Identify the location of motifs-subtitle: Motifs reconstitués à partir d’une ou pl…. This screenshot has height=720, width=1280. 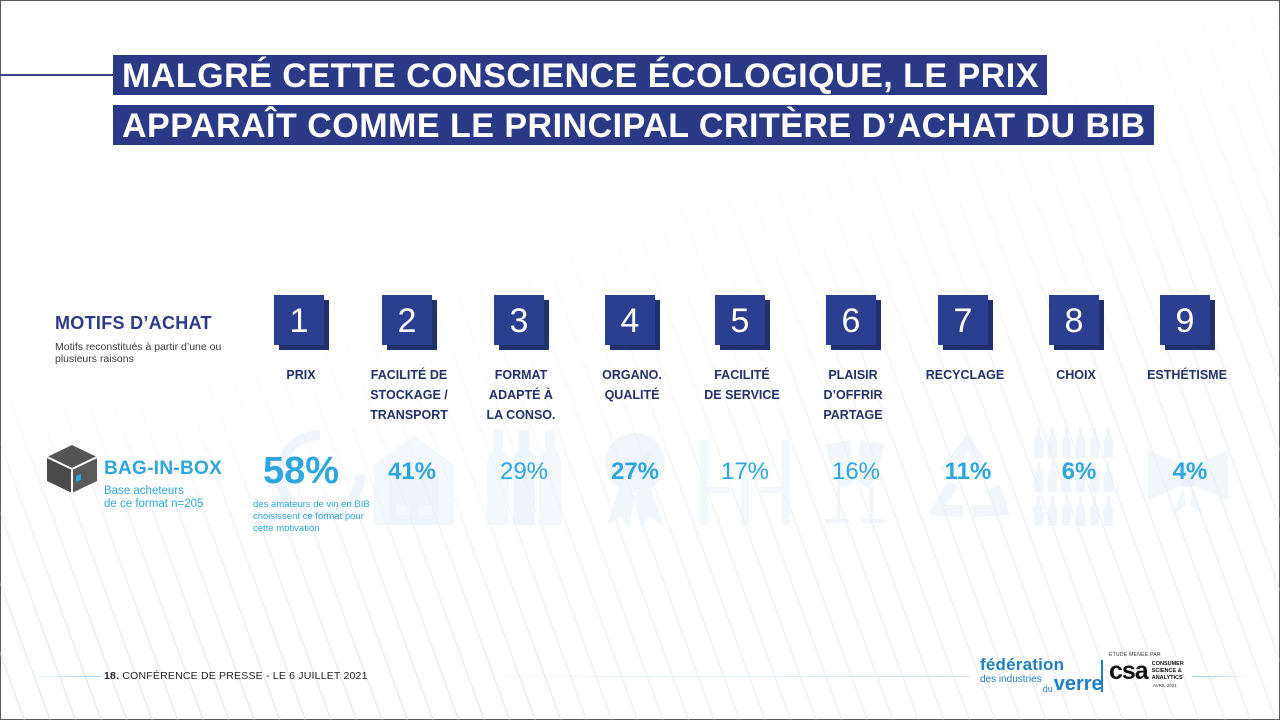
(138, 353).